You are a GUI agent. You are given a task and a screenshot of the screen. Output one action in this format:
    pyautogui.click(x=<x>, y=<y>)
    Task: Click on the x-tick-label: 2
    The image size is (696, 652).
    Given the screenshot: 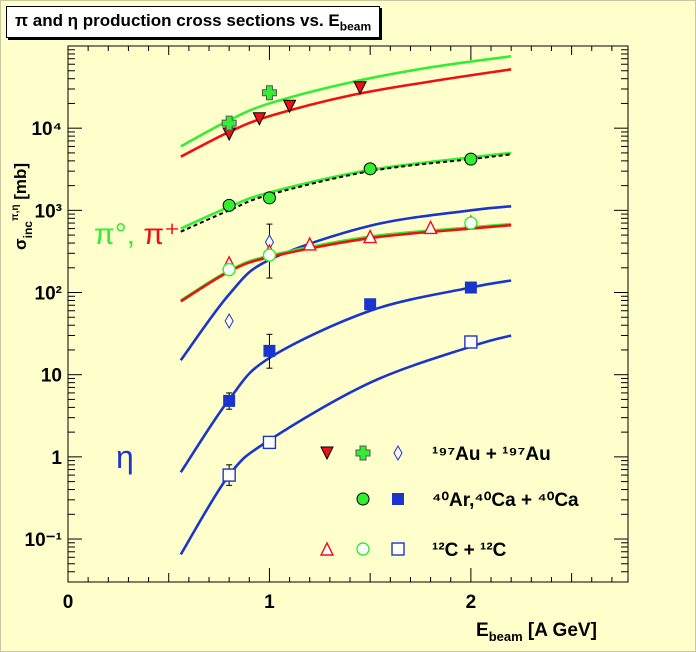 What is the action you would take?
    pyautogui.click(x=471, y=602)
    